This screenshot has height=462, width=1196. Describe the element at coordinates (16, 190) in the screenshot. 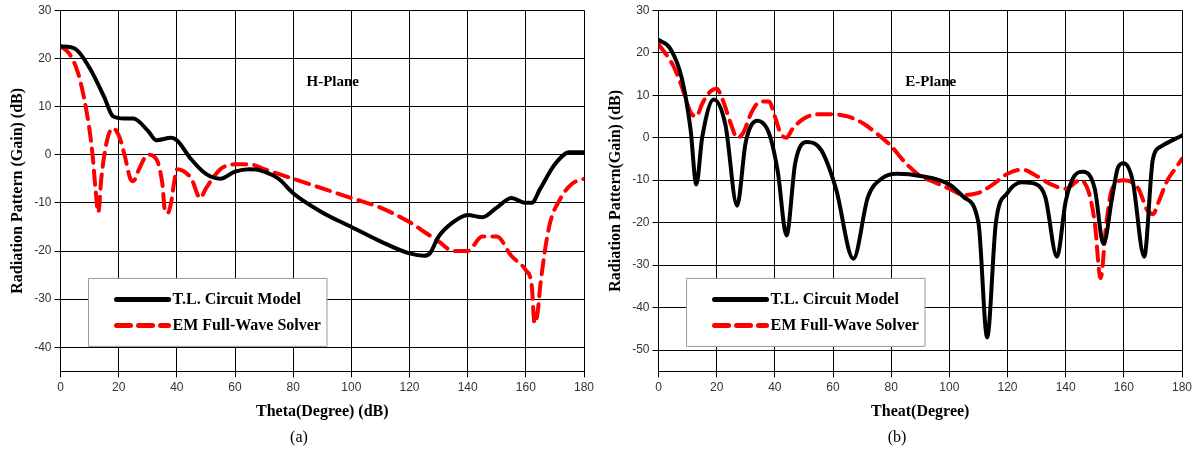

I see `y-axis-title: Radiation Pattern (Gain) (dB)` at that location.